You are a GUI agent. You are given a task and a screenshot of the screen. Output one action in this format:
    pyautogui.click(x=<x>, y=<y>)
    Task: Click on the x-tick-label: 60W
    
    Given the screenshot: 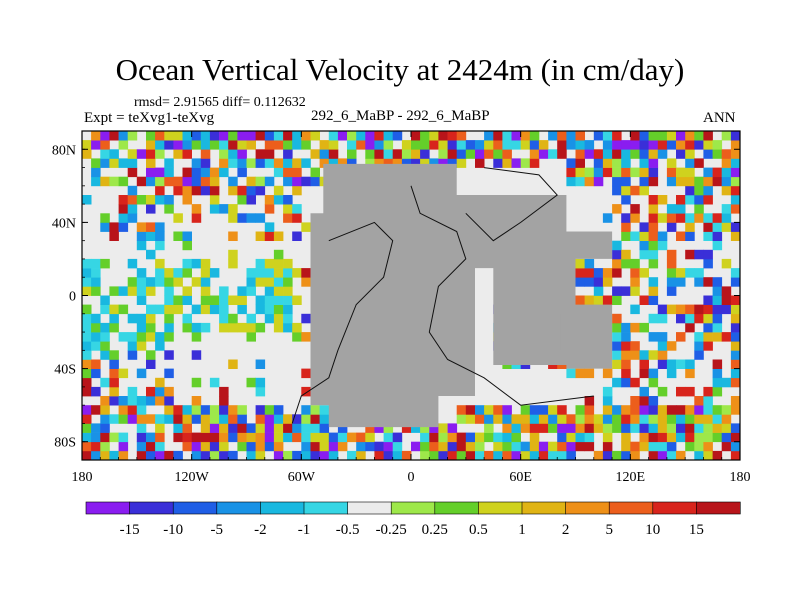 What is the action you would take?
    pyautogui.click(x=302, y=477)
    